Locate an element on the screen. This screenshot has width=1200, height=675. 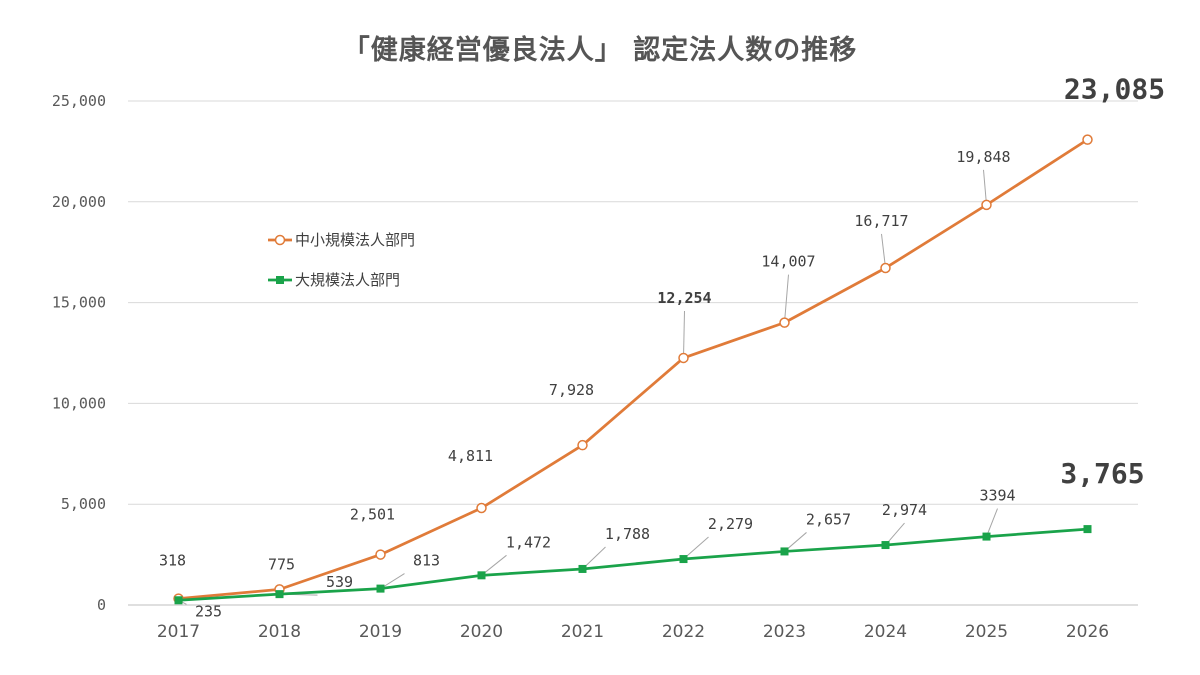
legend-label-0: 中小規模法人部門 is located at coordinates (355, 240).